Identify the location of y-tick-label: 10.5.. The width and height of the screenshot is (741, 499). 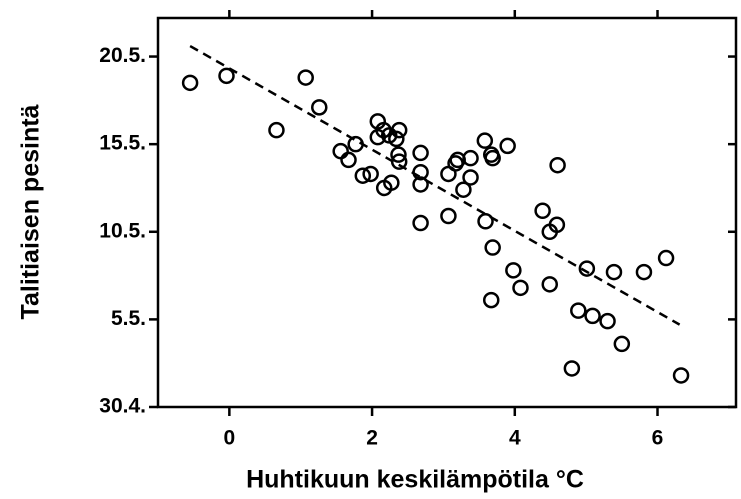
(122, 230).